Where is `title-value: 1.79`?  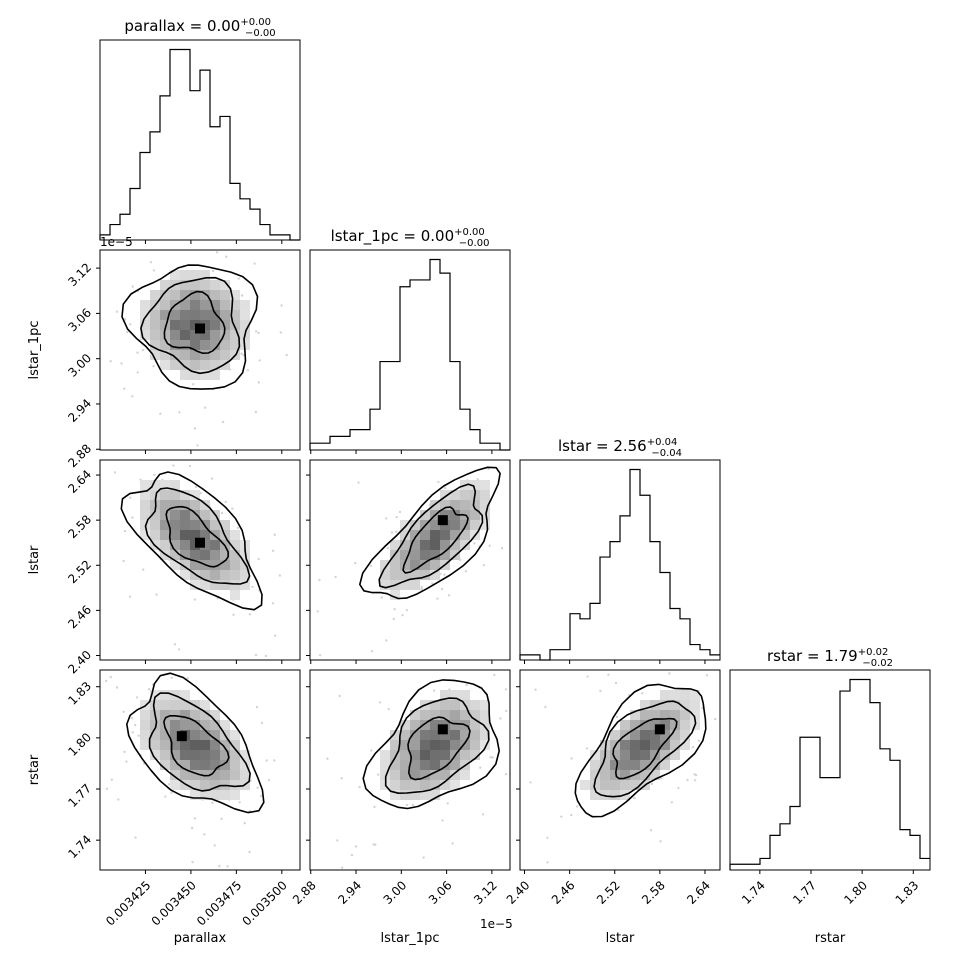
title-value: 1.79 is located at coordinates (840, 656).